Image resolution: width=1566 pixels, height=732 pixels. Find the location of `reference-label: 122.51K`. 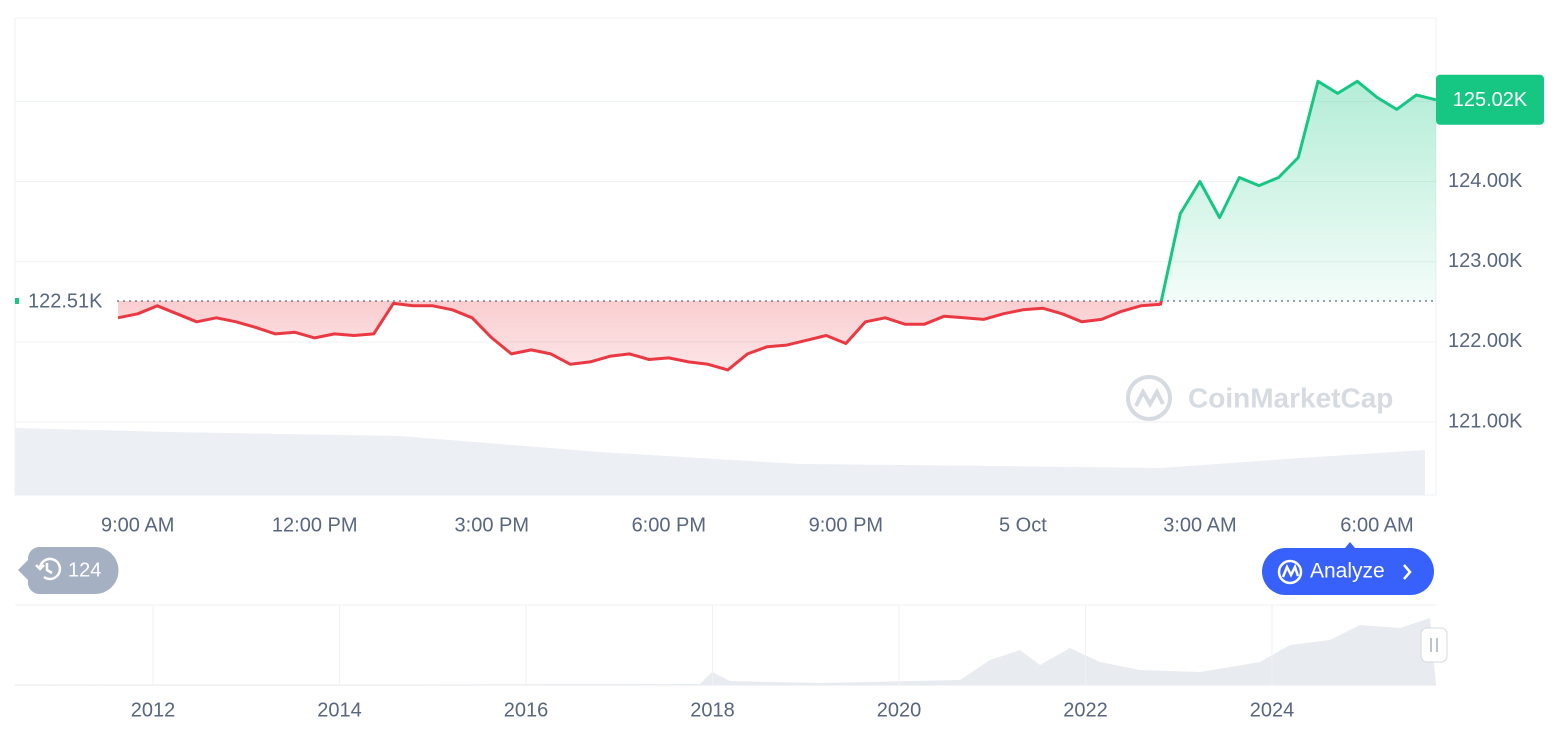

reference-label: 122.51K is located at coordinates (65, 301).